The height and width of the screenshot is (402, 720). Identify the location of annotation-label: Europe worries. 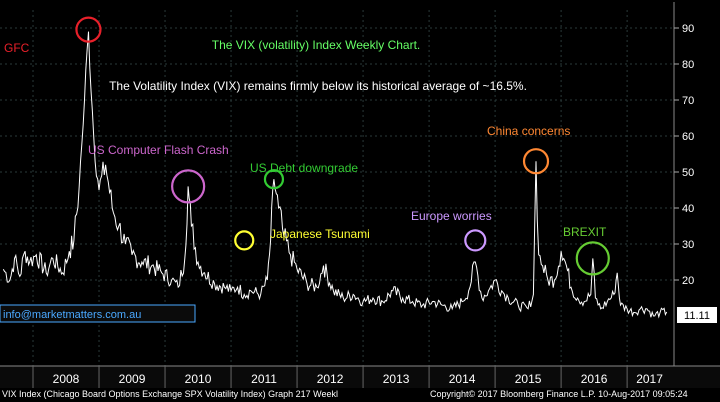
(451, 216).